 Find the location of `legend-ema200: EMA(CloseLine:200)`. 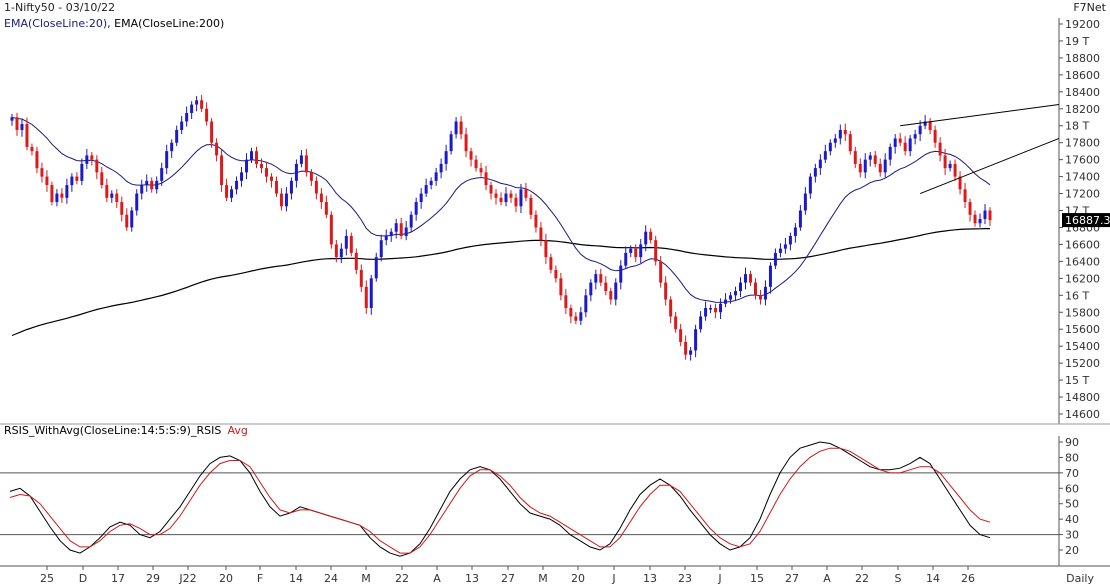

legend-ema200: EMA(CloseLine:200) is located at coordinates (169, 23).